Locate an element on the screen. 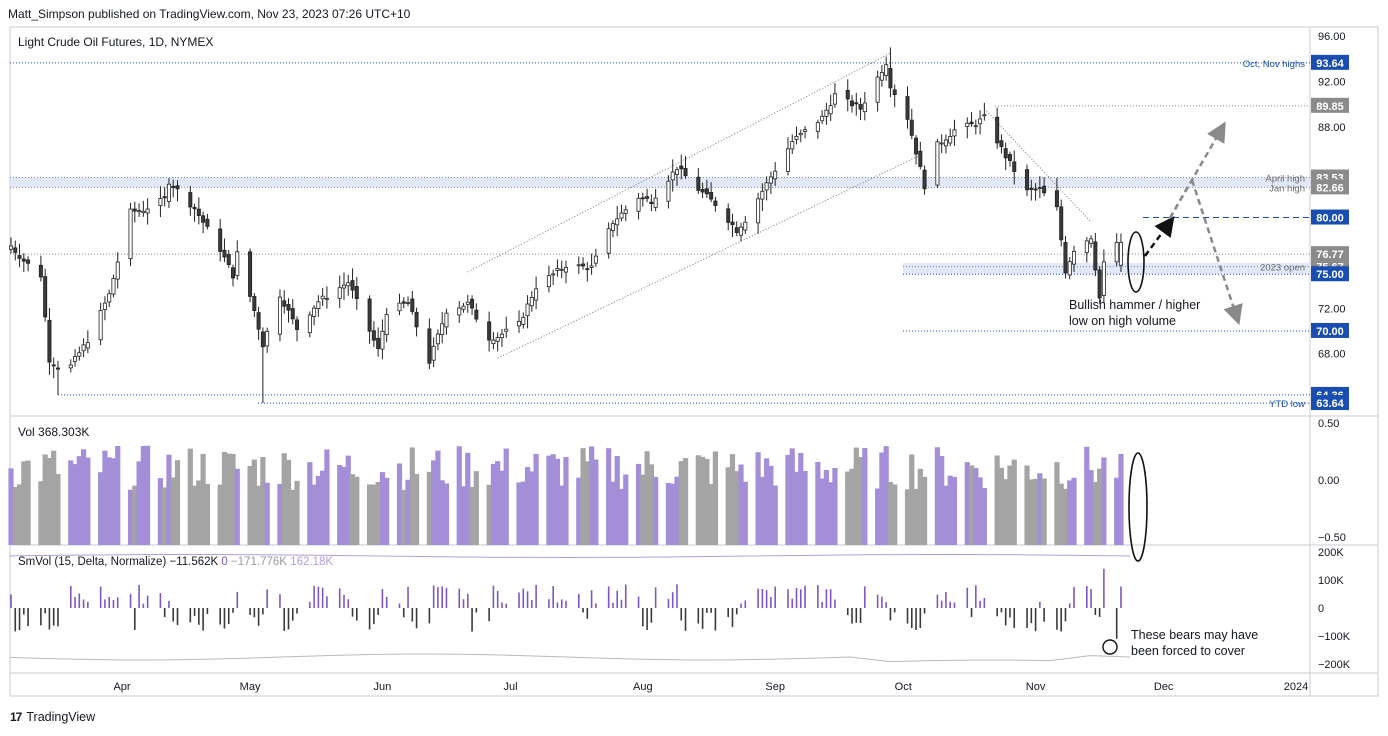  volume-bars is located at coordinates (566, 495).